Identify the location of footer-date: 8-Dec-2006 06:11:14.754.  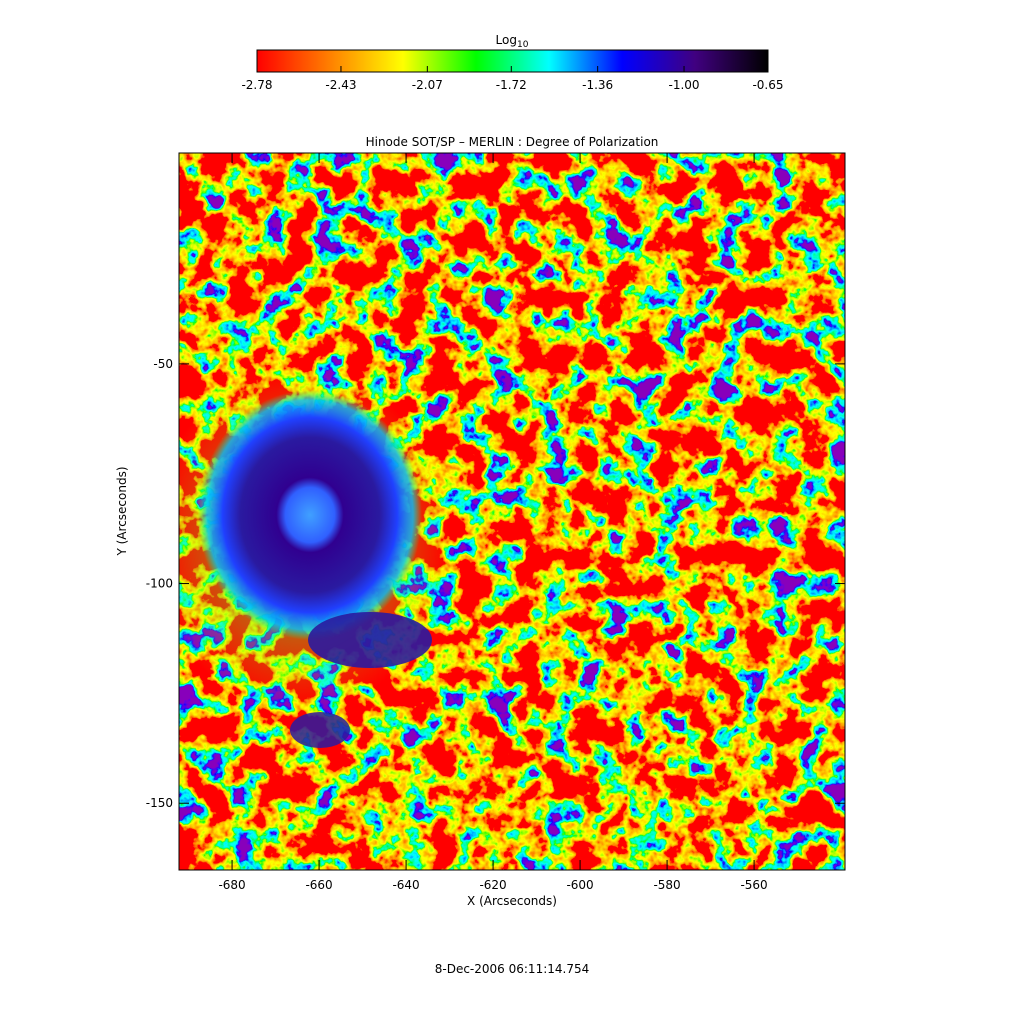
(512, 969).